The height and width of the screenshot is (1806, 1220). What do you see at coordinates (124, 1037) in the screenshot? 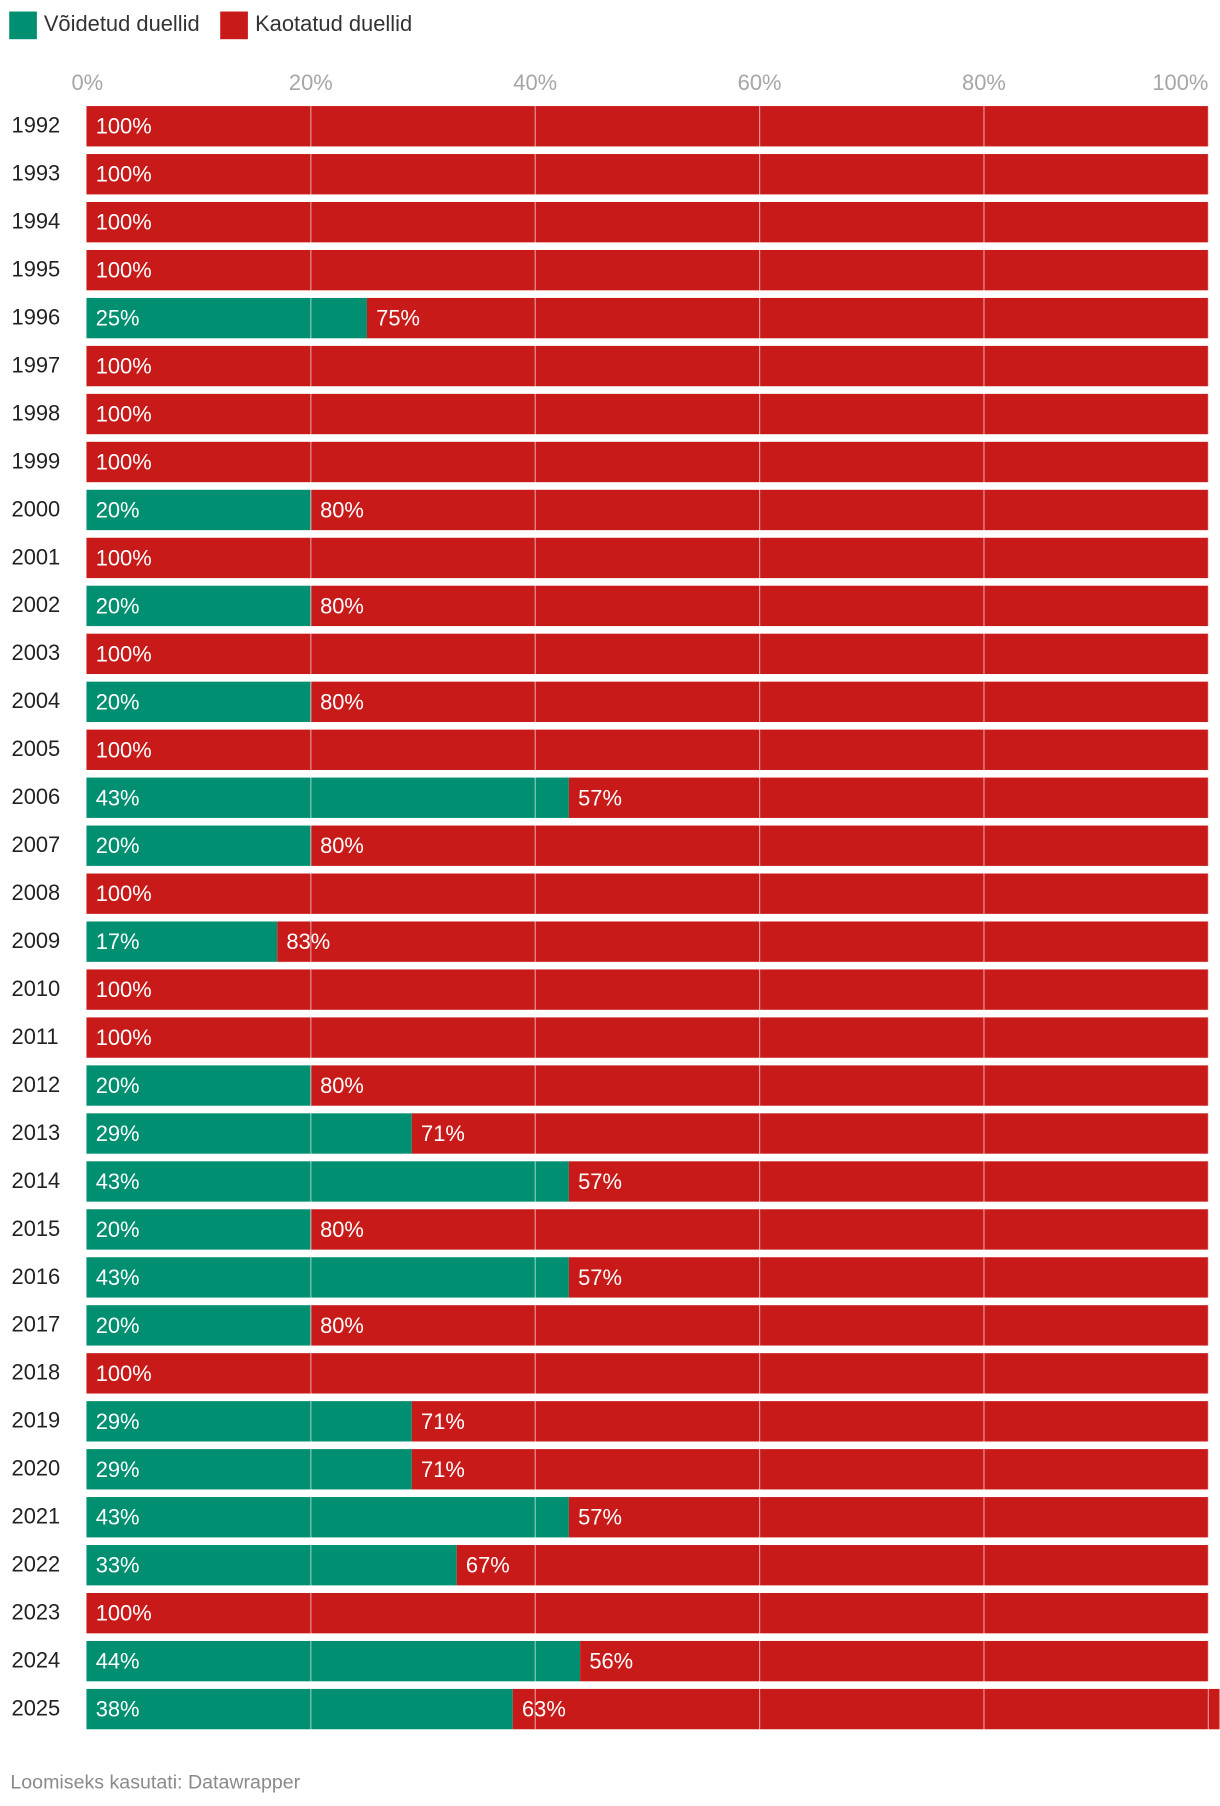
I see `value-label-lost-2011: 100%` at bounding box center [124, 1037].